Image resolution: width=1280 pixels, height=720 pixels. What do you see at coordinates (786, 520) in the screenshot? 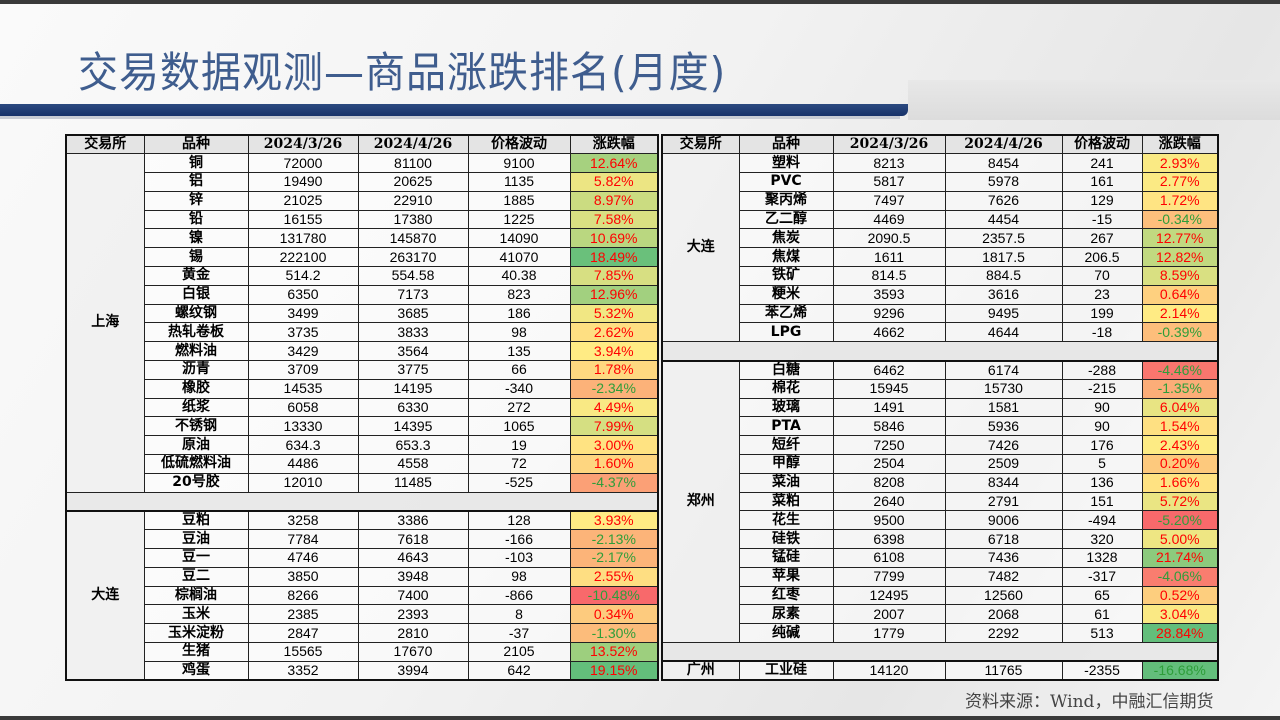
I see `variety-cell: 花生` at bounding box center [786, 520].